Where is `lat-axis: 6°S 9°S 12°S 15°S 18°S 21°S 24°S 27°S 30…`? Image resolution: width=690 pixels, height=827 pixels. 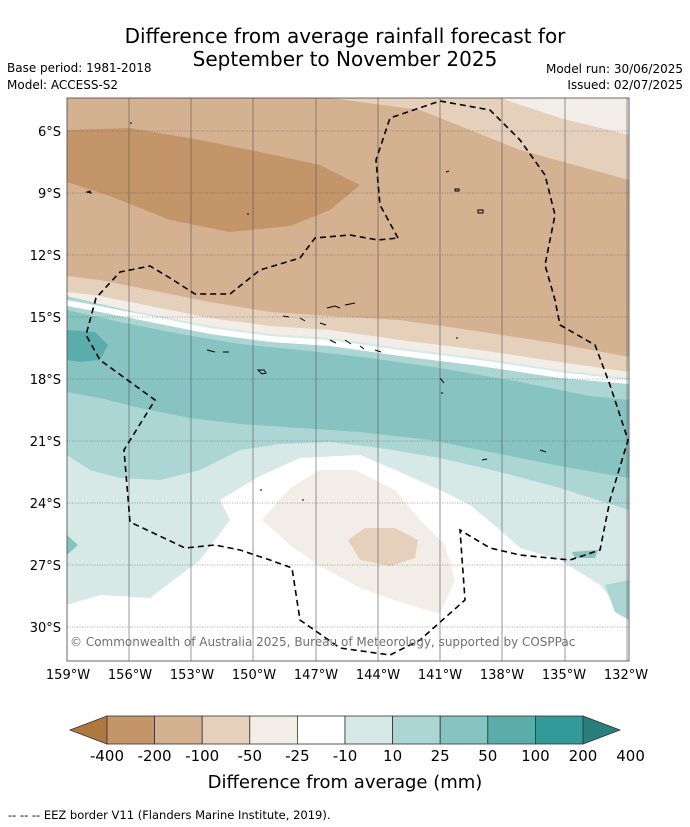 lat-axis: 6°S 9°S 12°S 15°S 18°S 21°S 24°S 27°S 30… is located at coordinates (45, 380).